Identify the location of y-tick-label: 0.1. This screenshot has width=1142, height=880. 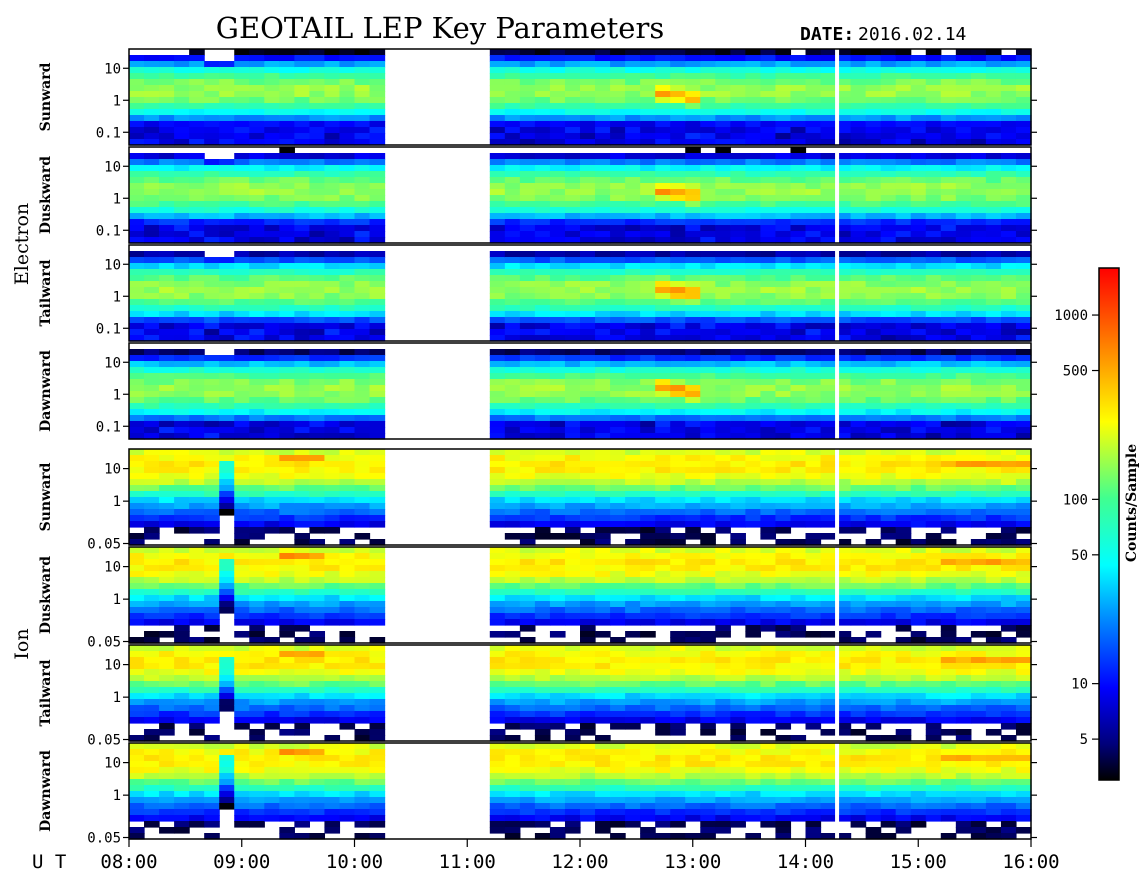
(108, 427).